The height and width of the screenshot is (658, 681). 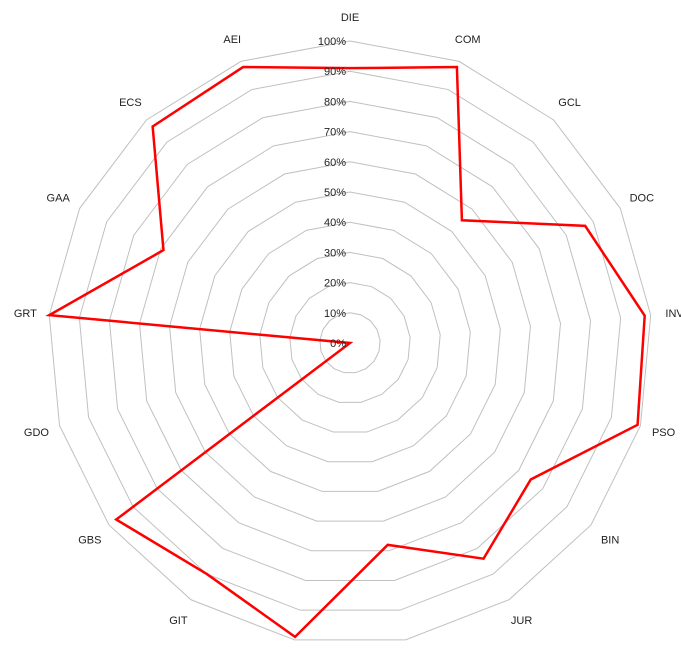 What do you see at coordinates (25, 314) in the screenshot?
I see `category-label: GRT` at bounding box center [25, 314].